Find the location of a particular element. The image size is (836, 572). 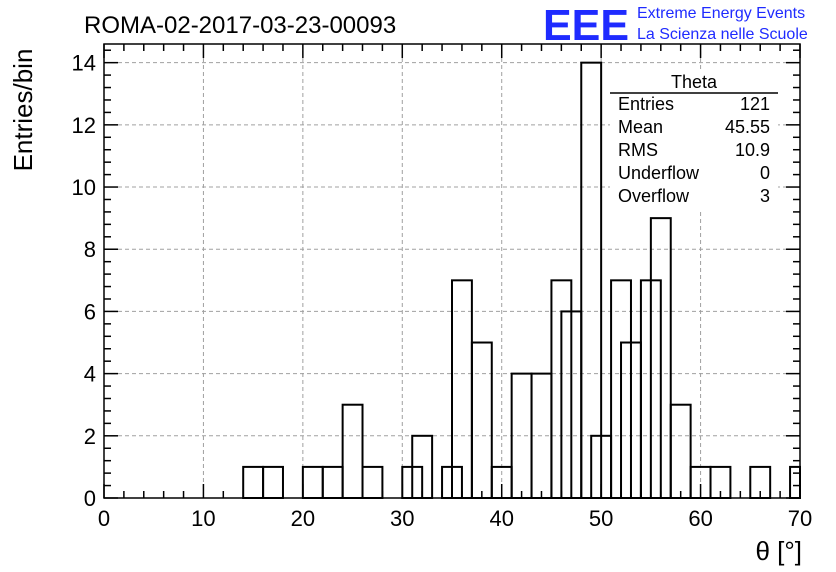

y-tick-label: 2 is located at coordinates (90, 436).